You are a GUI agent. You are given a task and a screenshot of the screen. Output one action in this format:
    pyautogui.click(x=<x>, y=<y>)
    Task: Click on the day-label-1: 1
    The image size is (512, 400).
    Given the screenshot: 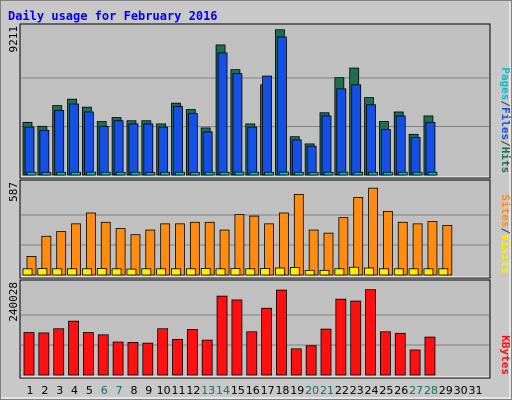 What is the action you would take?
    pyautogui.click(x=30, y=390)
    